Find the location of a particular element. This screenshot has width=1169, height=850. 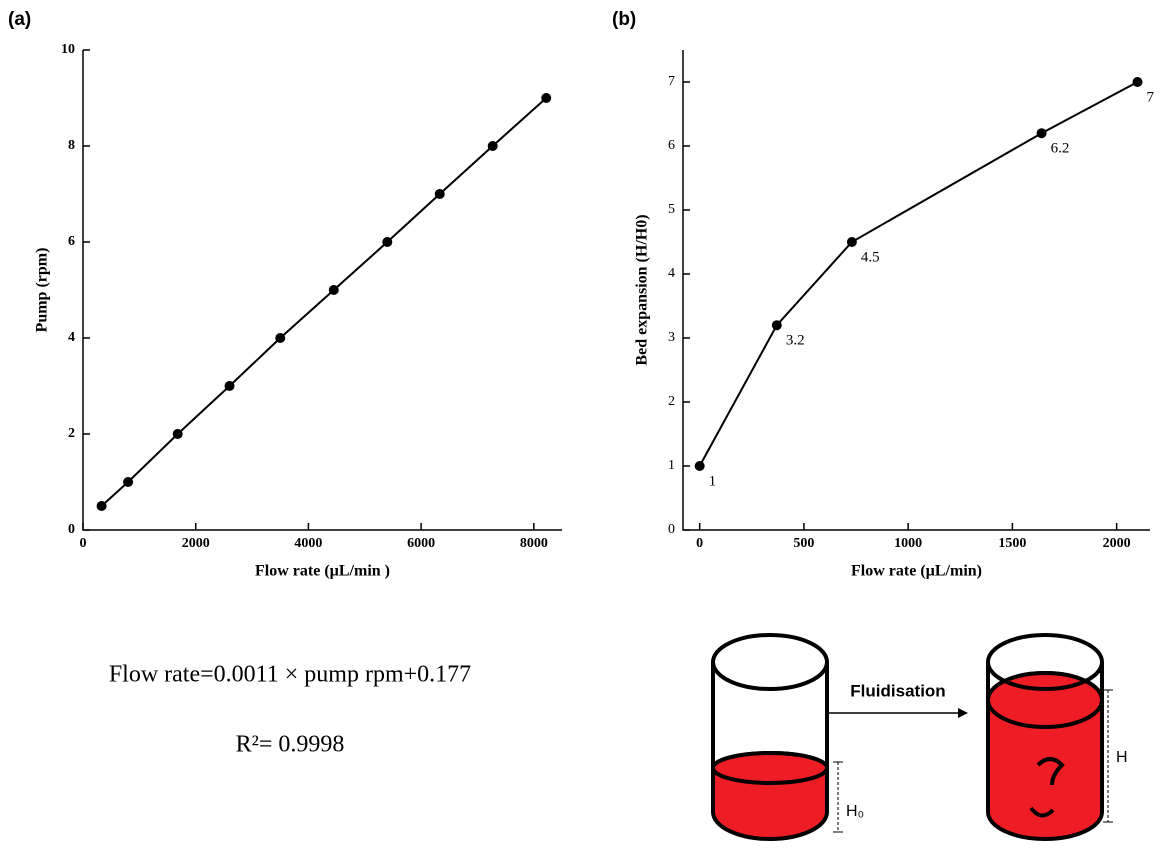

y-tick-label: 1 is located at coordinates (671, 465).